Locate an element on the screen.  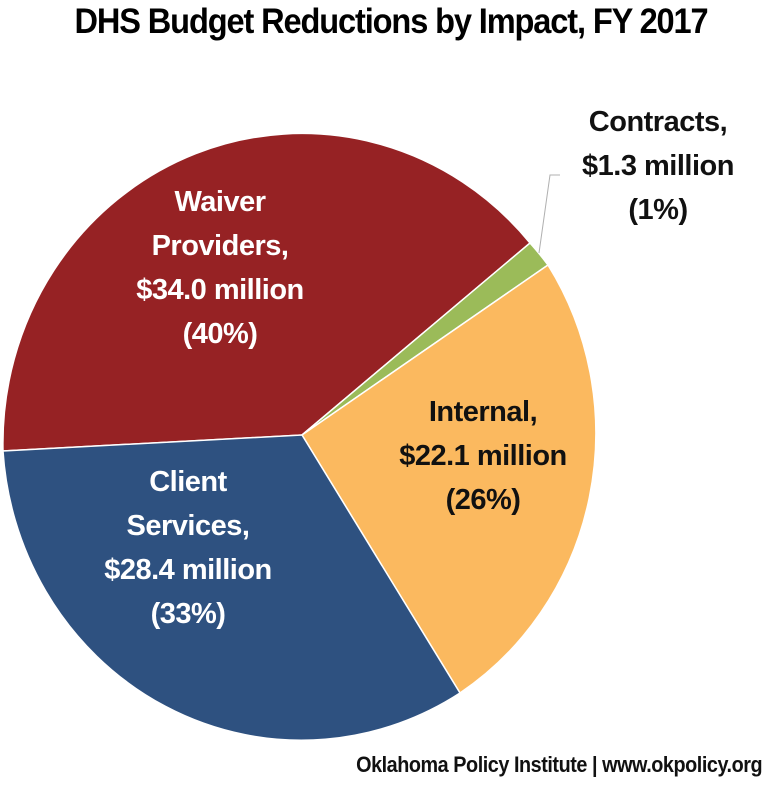
label-client-services: Client Services, $28.4 million (33%) is located at coordinates (188, 548).